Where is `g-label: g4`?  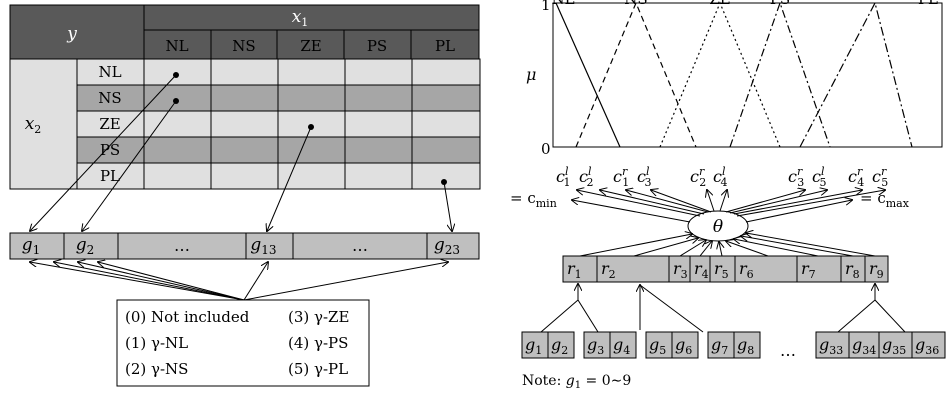 g-label: g4 is located at coordinates (621, 346).